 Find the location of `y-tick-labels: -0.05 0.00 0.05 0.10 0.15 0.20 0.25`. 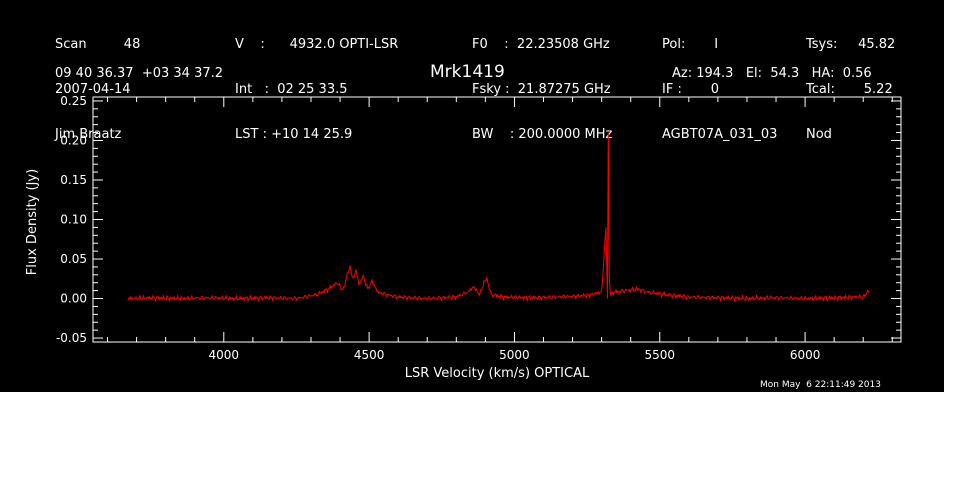

y-tick-labels: -0.05 0.00 0.05 0.10 0.15 0.20 0.25 is located at coordinates (71, 219).